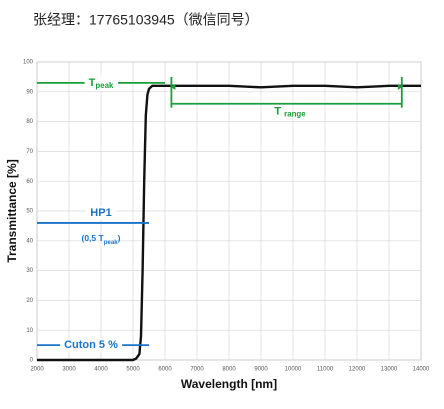 The width and height of the screenshot is (444, 409). Describe the element at coordinates (325, 370) in the screenshot. I see `x-tick-label: 11000` at that location.